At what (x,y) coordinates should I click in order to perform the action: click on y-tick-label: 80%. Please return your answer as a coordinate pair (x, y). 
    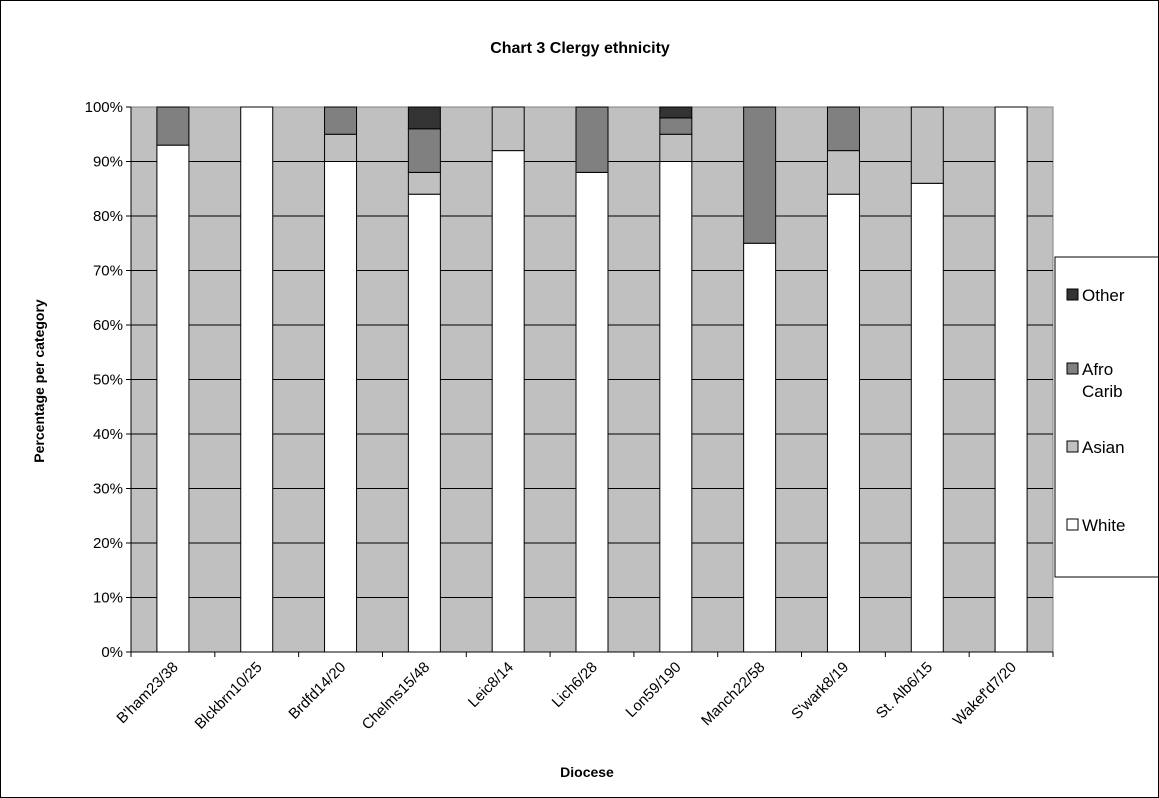
    Looking at the image, I should click on (108, 216).